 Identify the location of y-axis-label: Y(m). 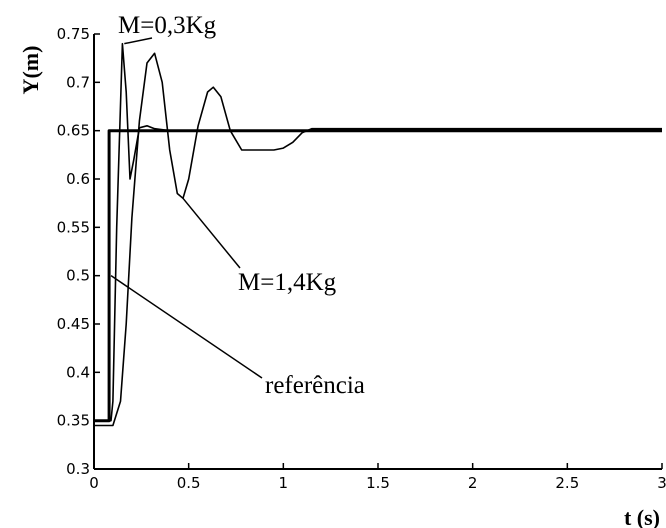
(30, 70).